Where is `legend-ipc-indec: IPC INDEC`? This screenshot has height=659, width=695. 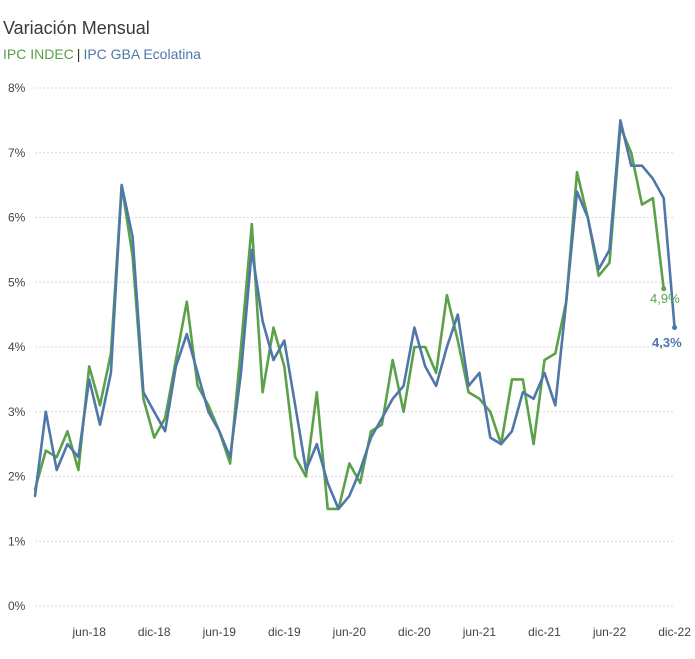 legend-ipc-indec: IPC INDEC is located at coordinates (38, 54).